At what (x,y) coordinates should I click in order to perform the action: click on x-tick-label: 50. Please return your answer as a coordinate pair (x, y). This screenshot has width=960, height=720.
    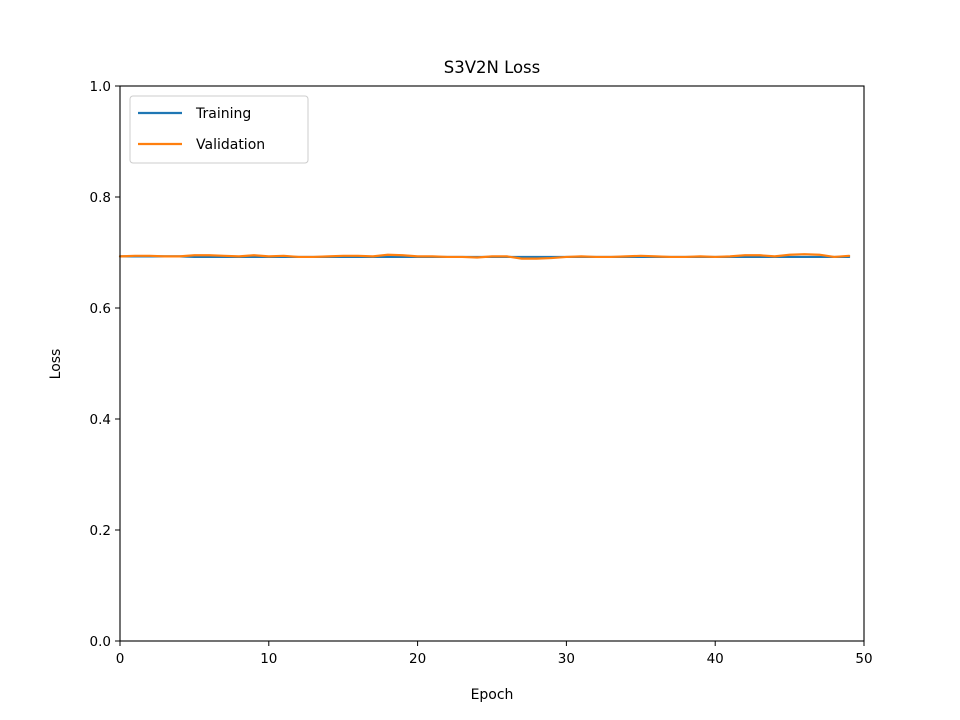
    Looking at the image, I should click on (863, 659).